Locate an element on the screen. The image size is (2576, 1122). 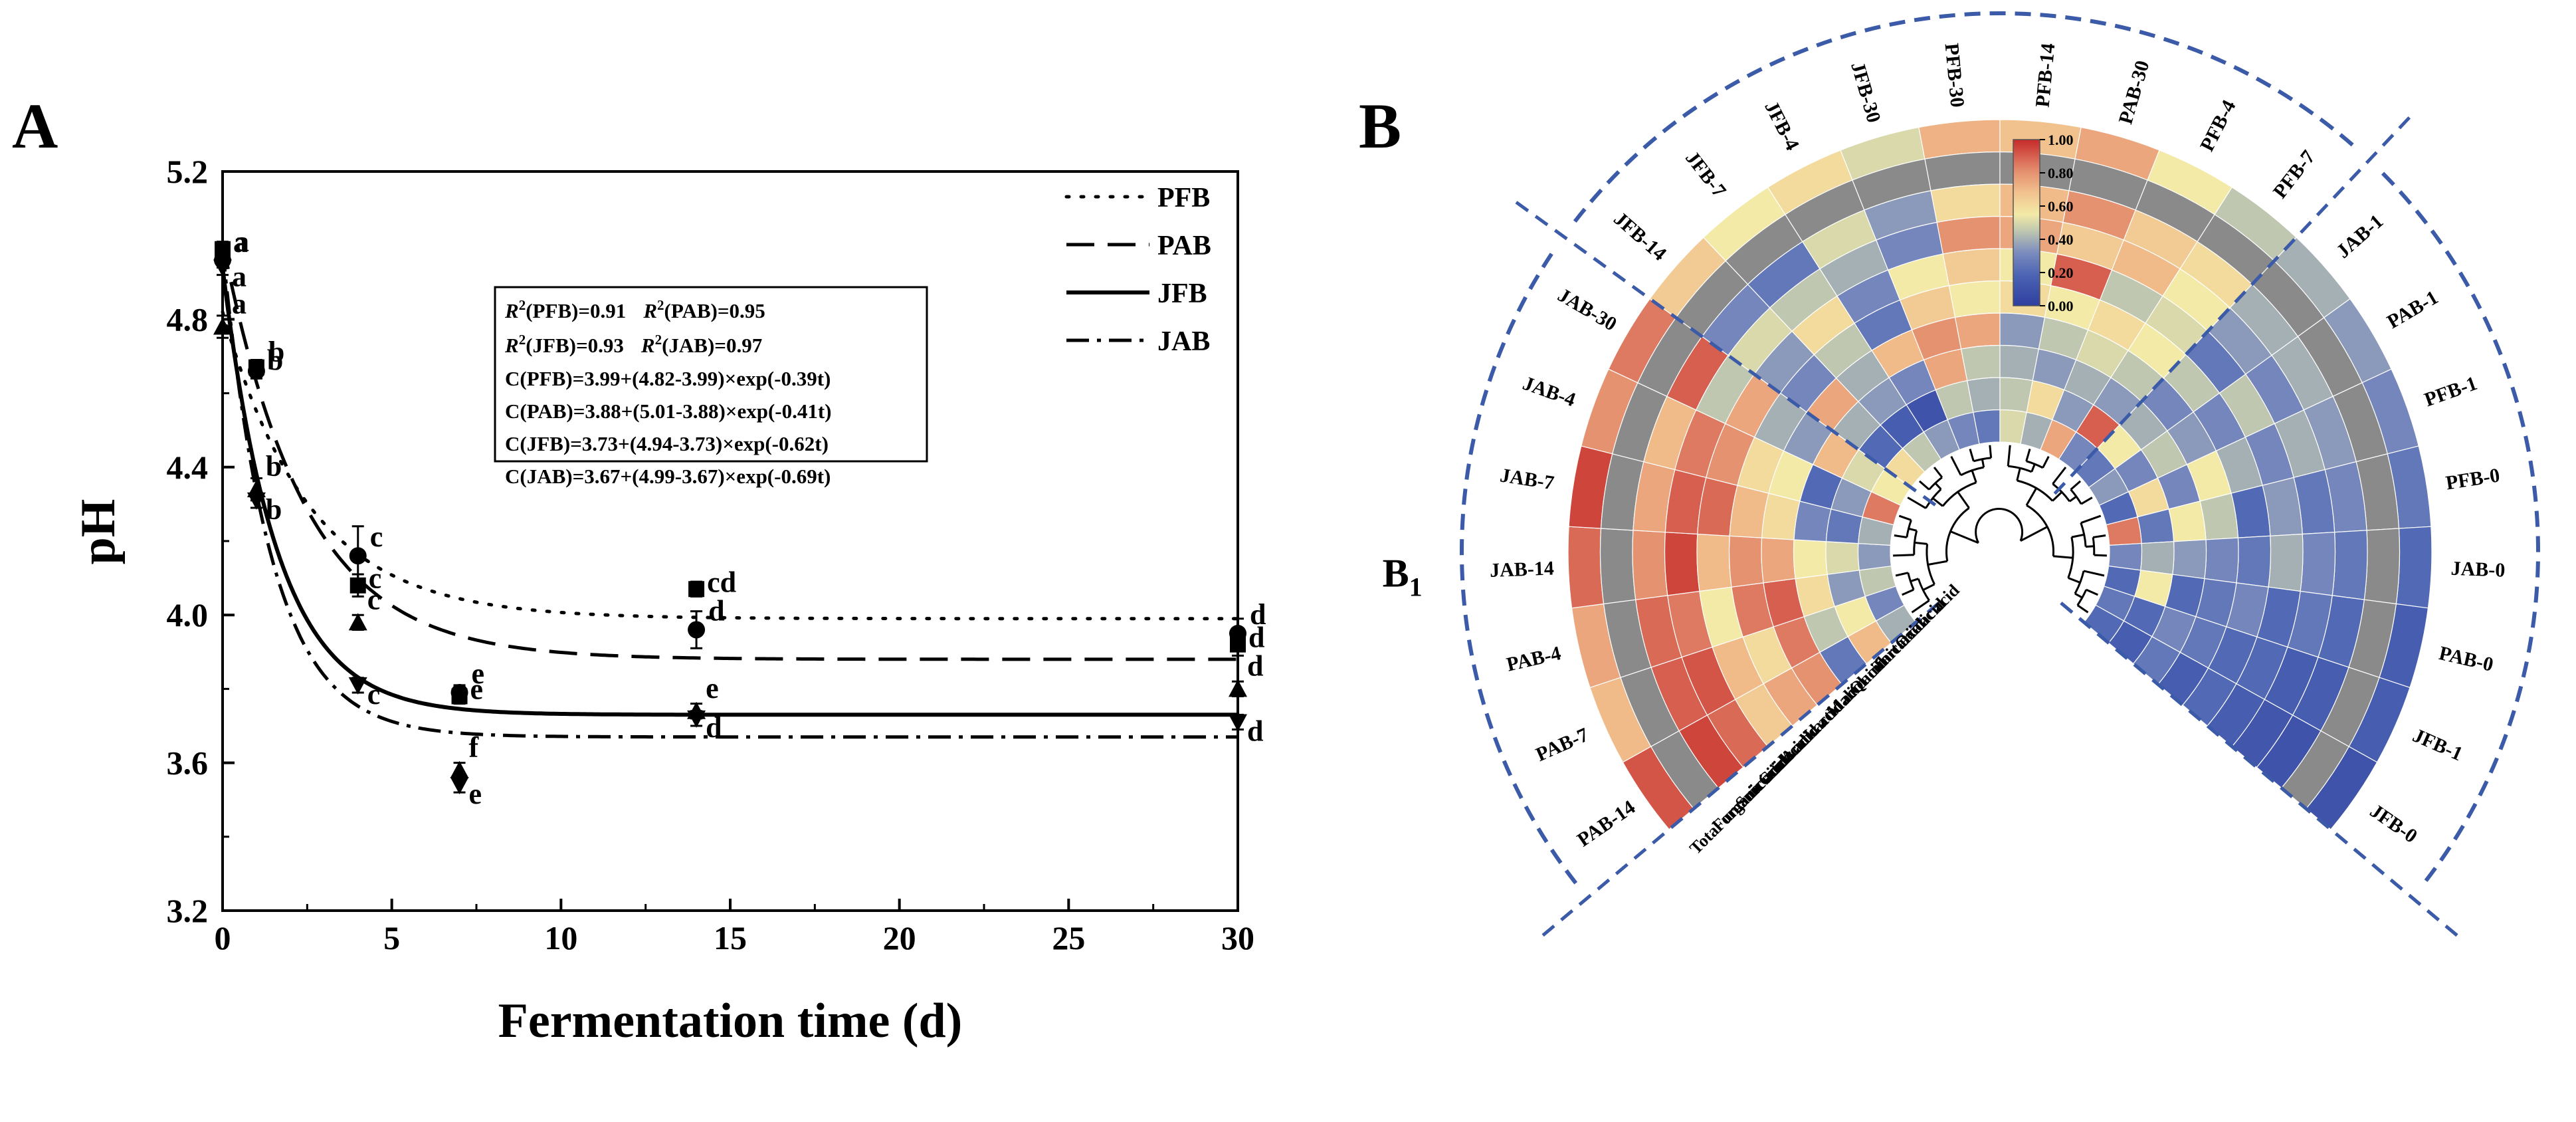
colorbar-bar is located at coordinates (2026, 222).